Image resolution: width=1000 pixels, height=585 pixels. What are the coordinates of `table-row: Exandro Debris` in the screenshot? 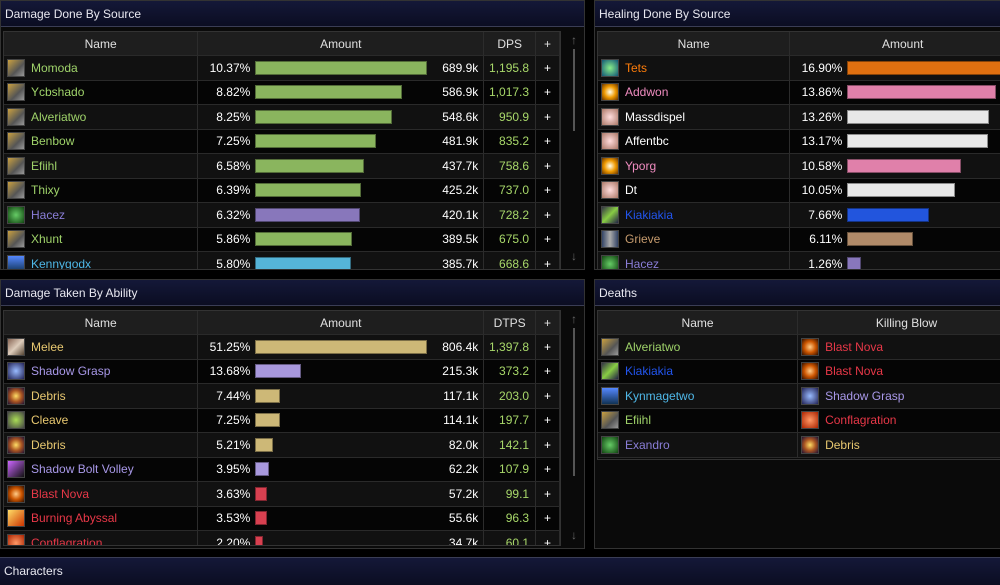 It's located at (799, 445).